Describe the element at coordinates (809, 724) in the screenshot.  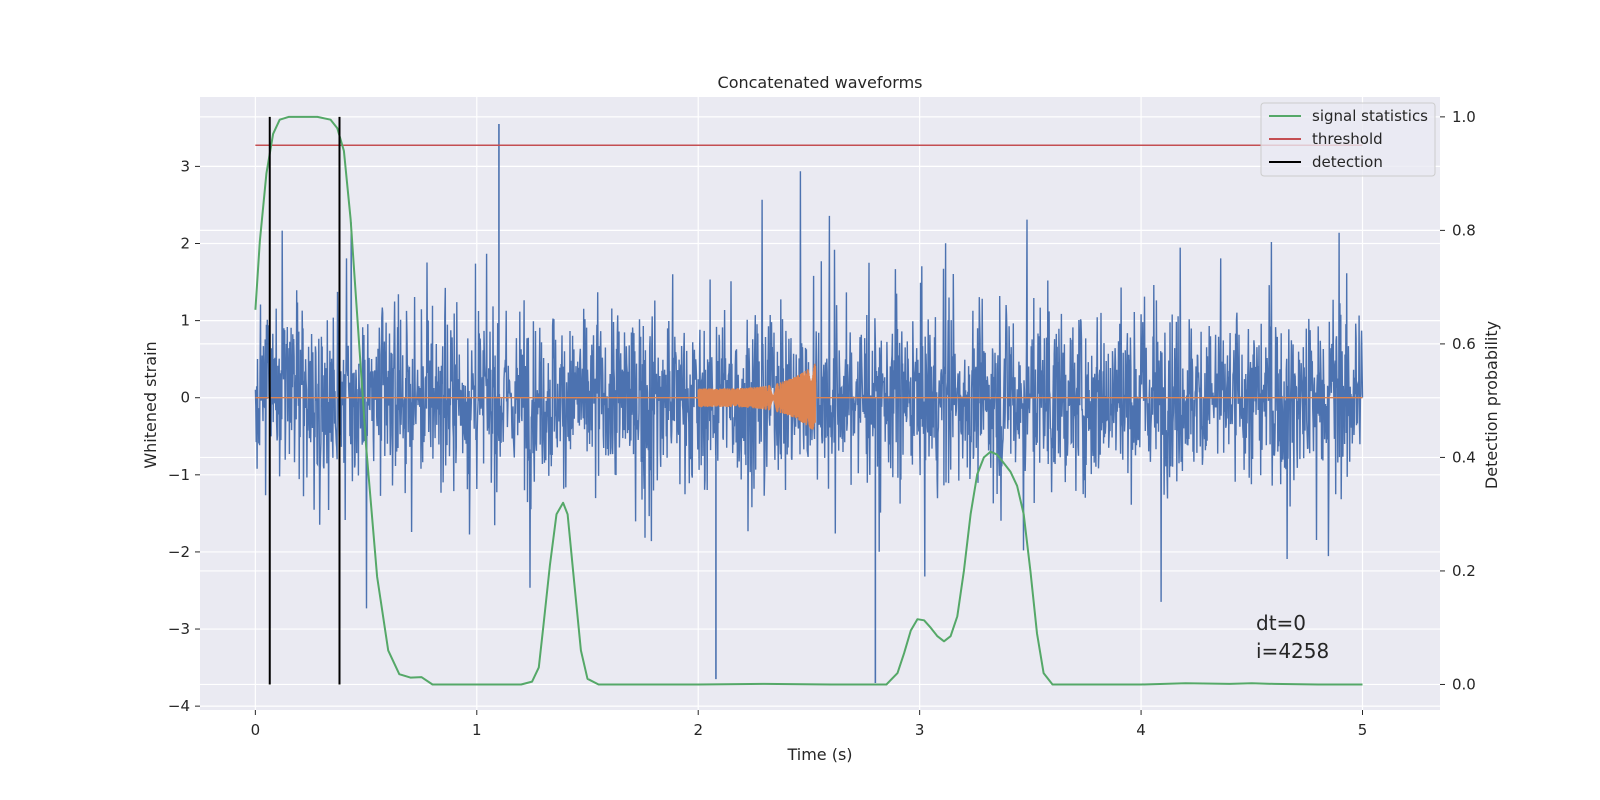
I see `x-axis-ticks: 0 1 2 3 4 5` at that location.